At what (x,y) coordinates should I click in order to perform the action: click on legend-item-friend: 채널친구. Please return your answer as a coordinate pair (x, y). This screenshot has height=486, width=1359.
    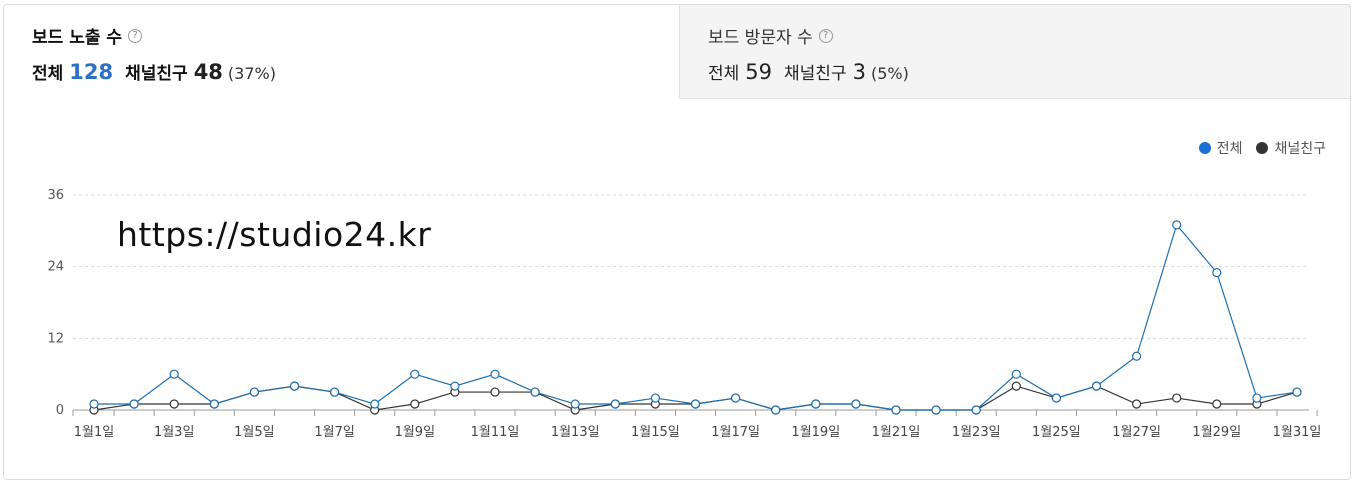
    Looking at the image, I should click on (1291, 148).